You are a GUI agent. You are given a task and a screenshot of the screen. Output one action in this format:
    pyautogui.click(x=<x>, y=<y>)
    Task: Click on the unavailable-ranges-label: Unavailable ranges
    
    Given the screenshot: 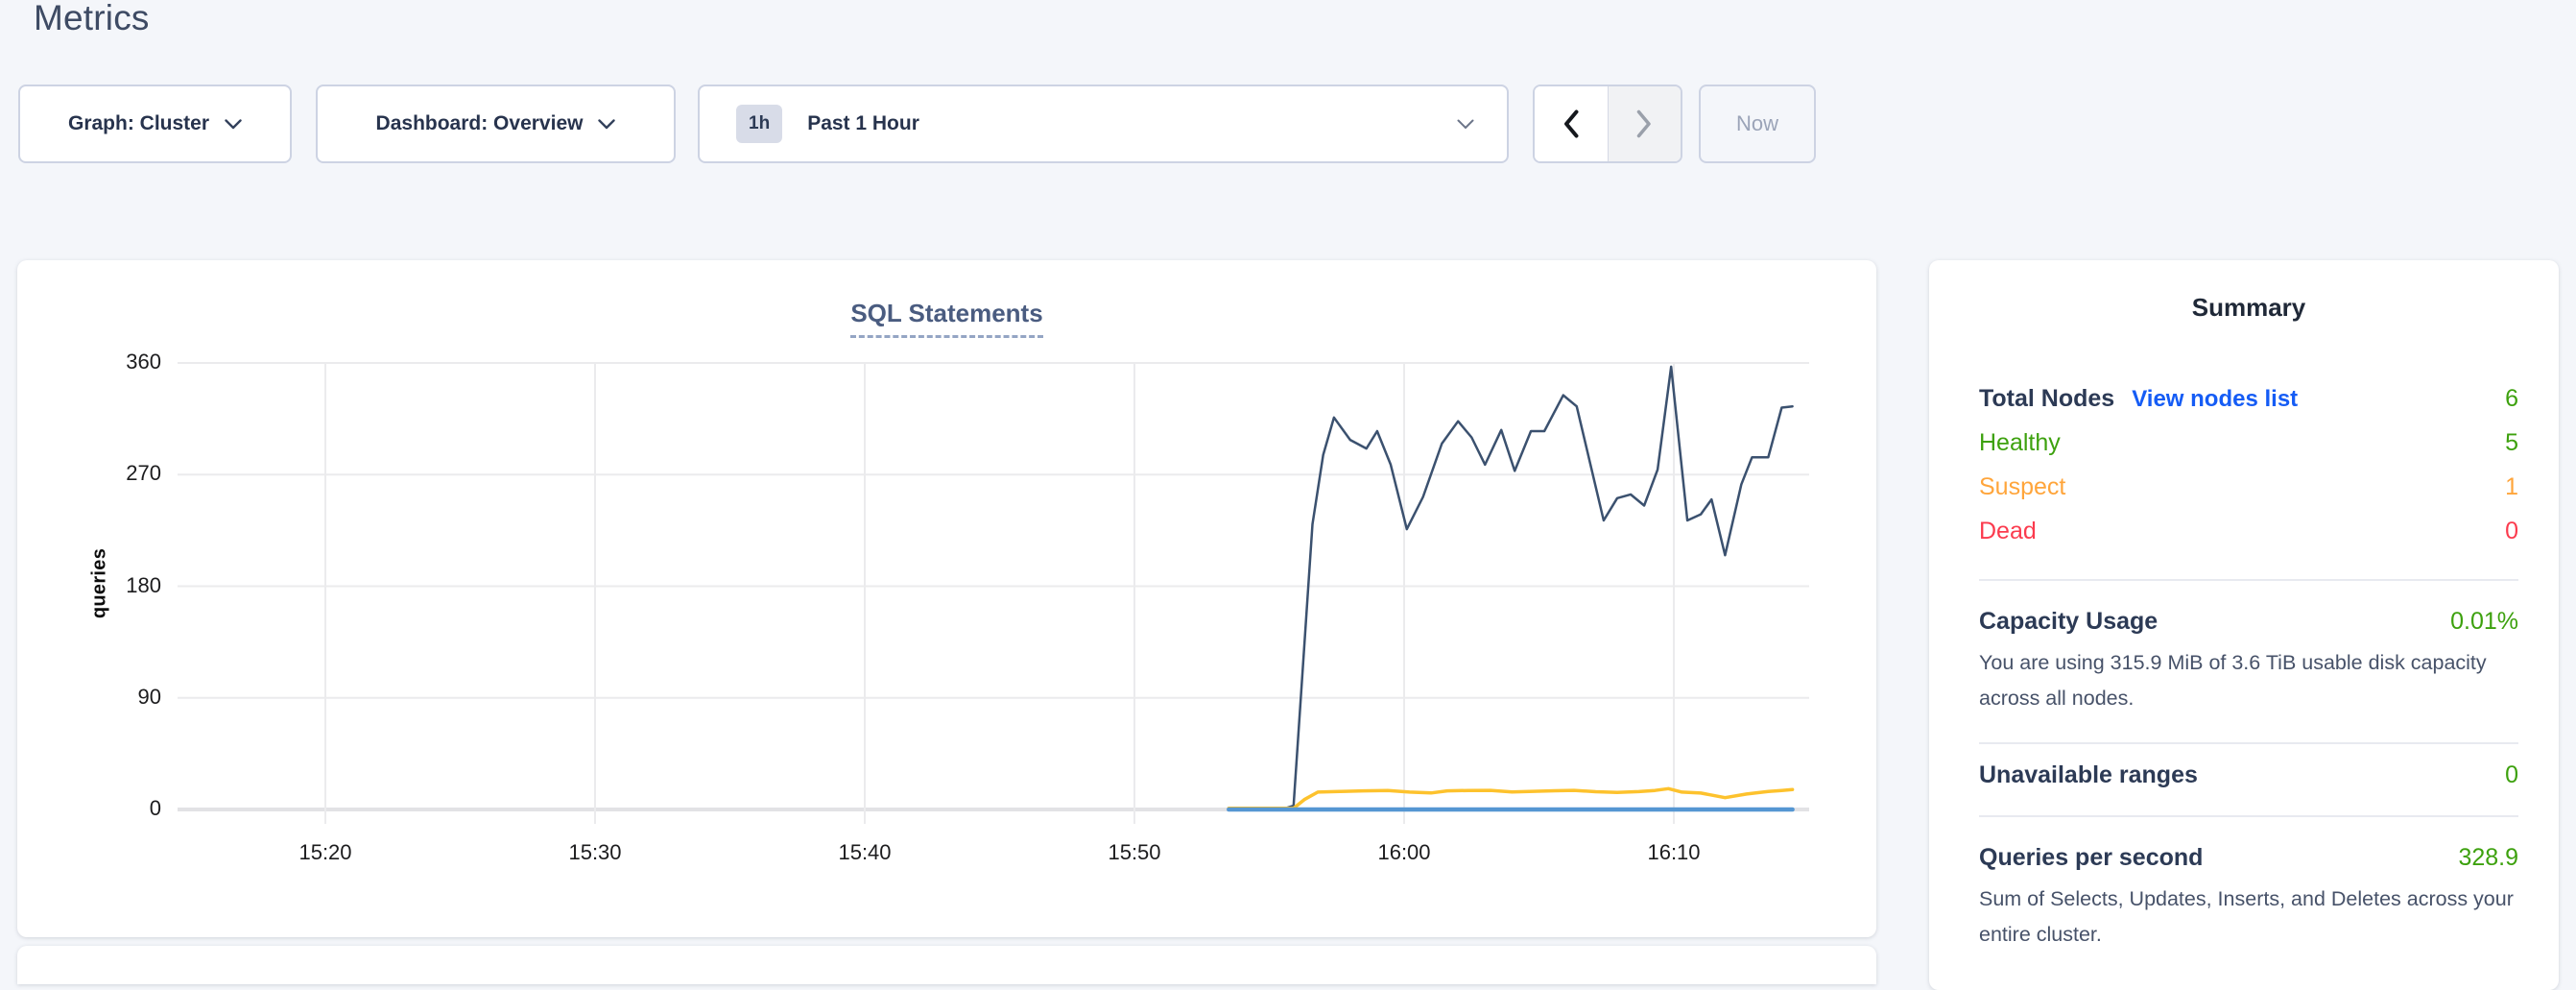 What is the action you would take?
    pyautogui.click(x=2088, y=774)
    